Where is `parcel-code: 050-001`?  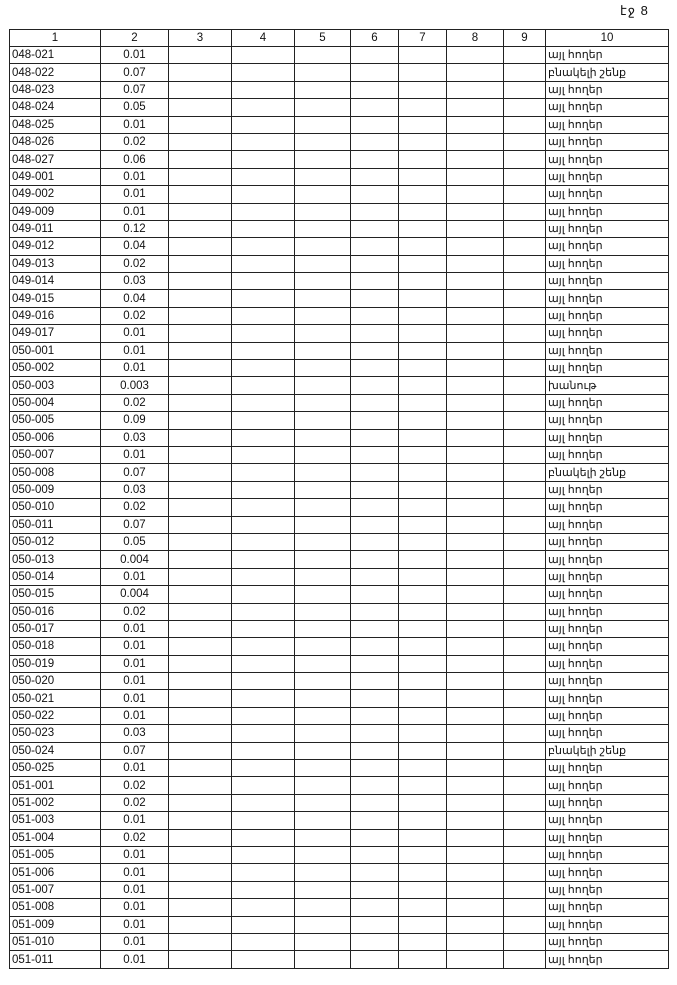
parcel-code: 050-001 is located at coordinates (55, 351).